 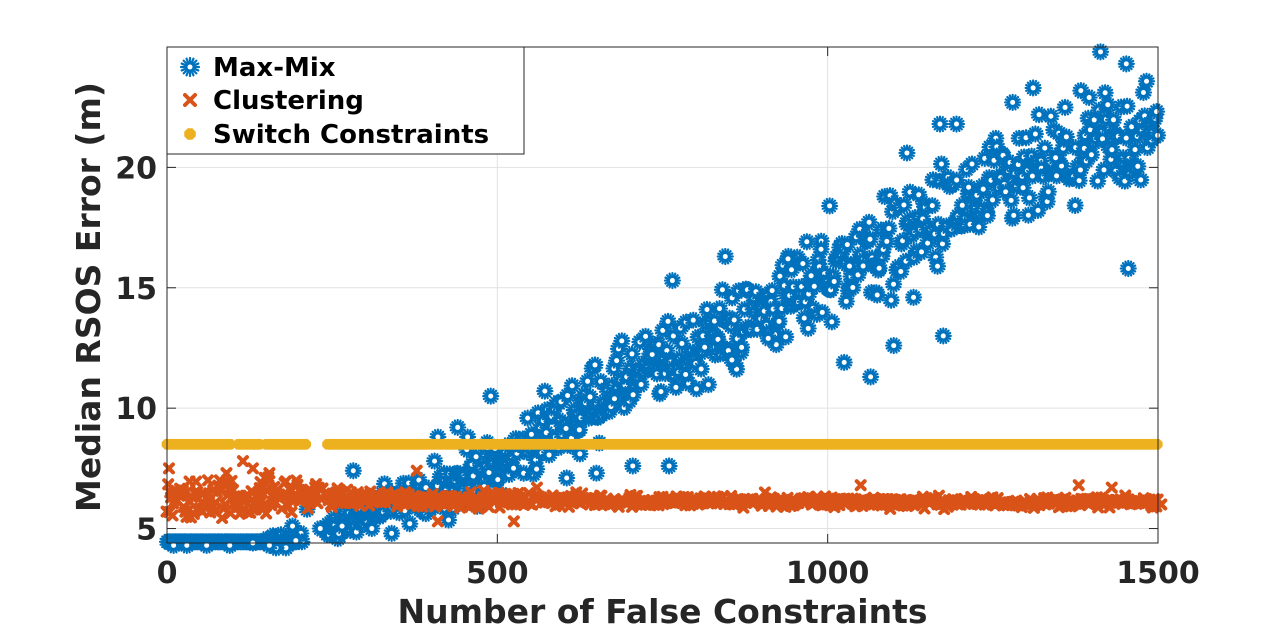 I want to click on y-tick-label: 20, so click(x=136, y=168).